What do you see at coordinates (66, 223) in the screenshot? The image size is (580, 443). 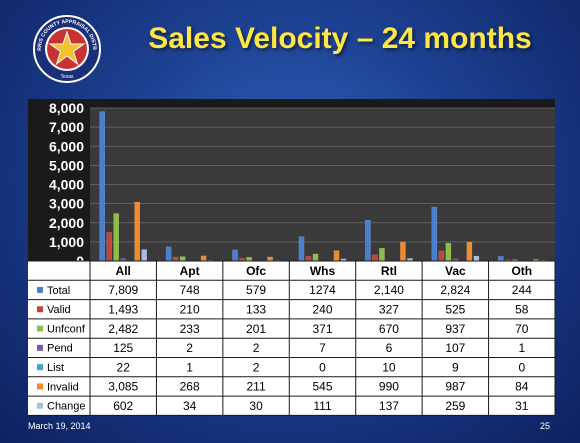 I see `y-tick-label: 2,000` at bounding box center [66, 223].